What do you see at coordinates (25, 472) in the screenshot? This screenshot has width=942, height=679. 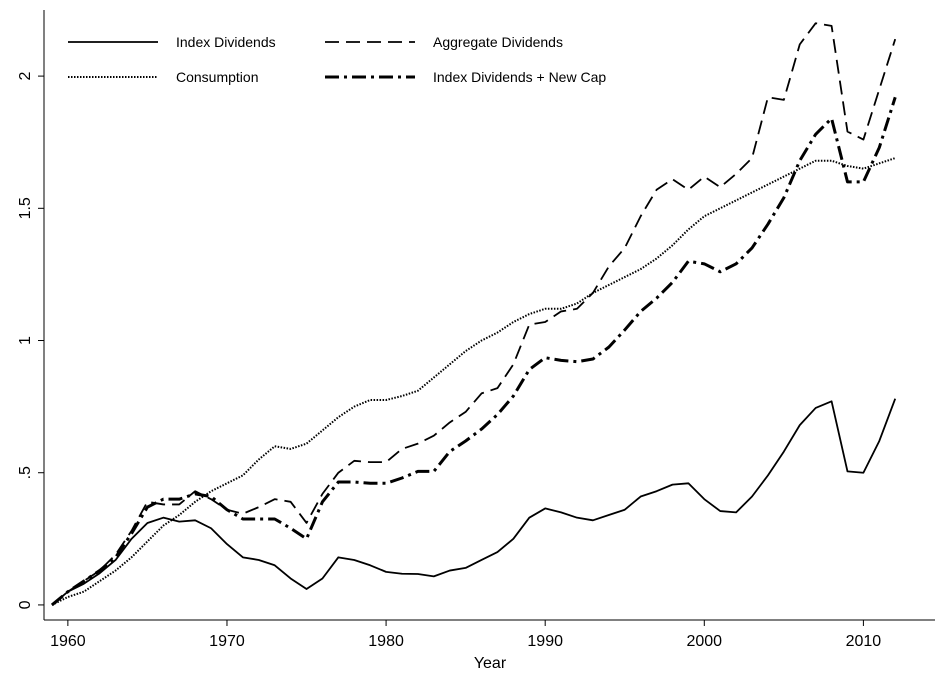 I see `y-tick-label: .5` at bounding box center [25, 472].